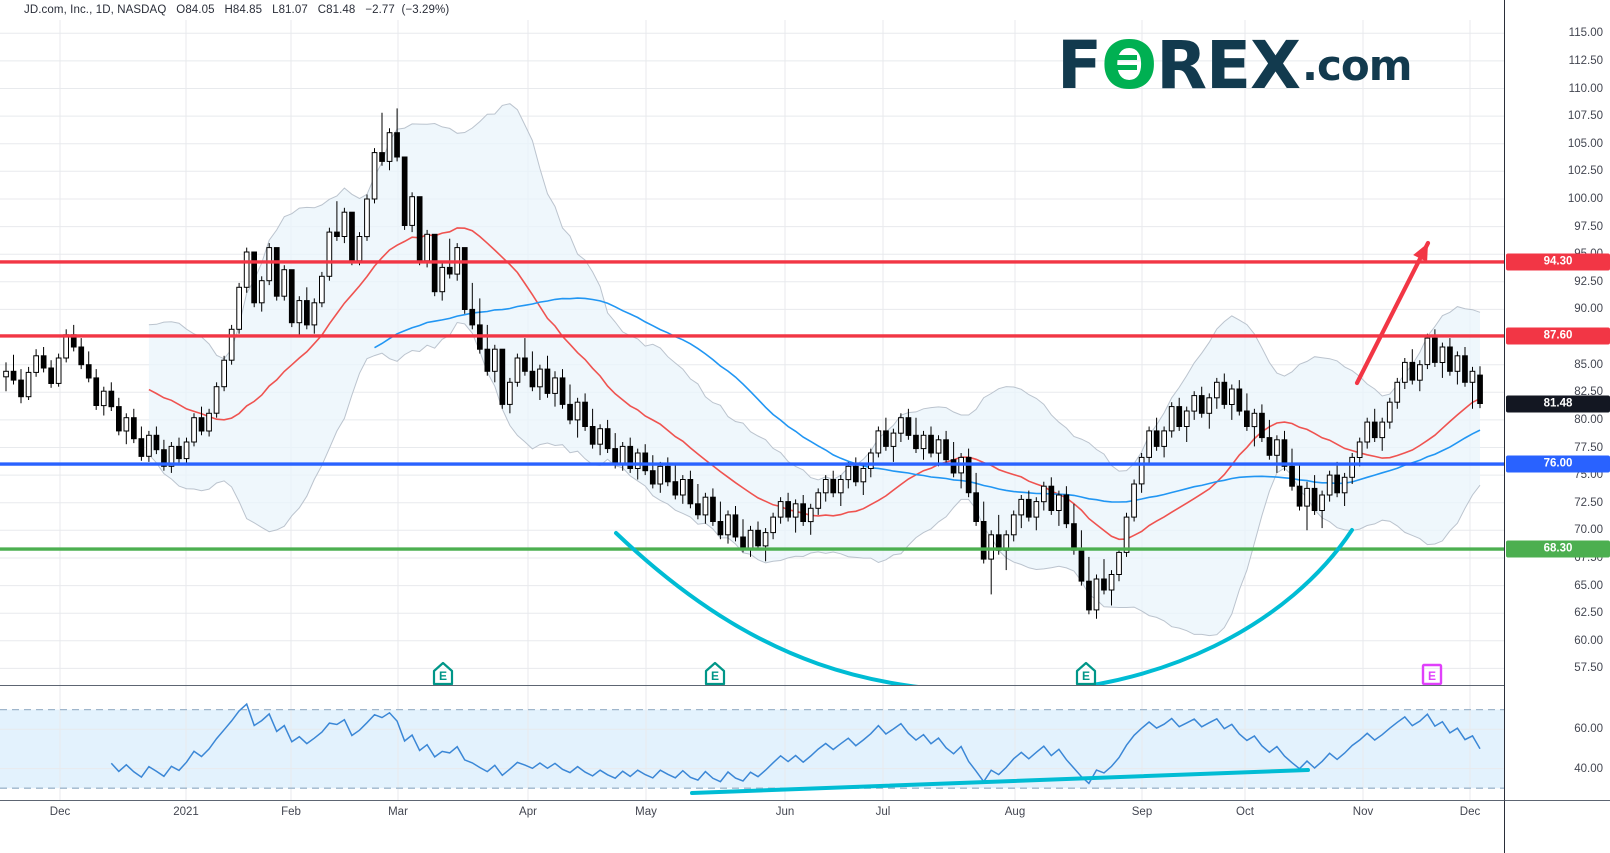  Describe the element at coordinates (1142, 812) in the screenshot. I see `time-tick-sep: Sep` at that location.